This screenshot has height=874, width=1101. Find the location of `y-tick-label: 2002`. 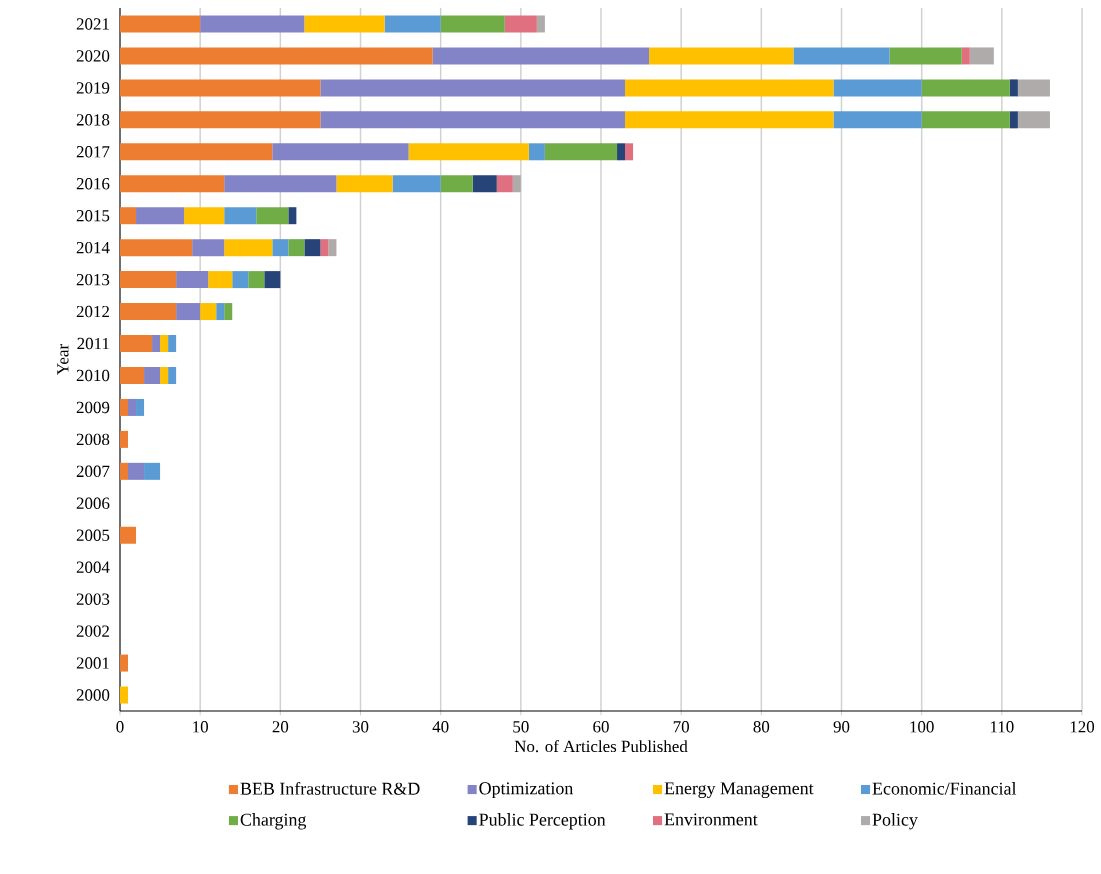

y-tick-label: 2002 is located at coordinates (92, 631).